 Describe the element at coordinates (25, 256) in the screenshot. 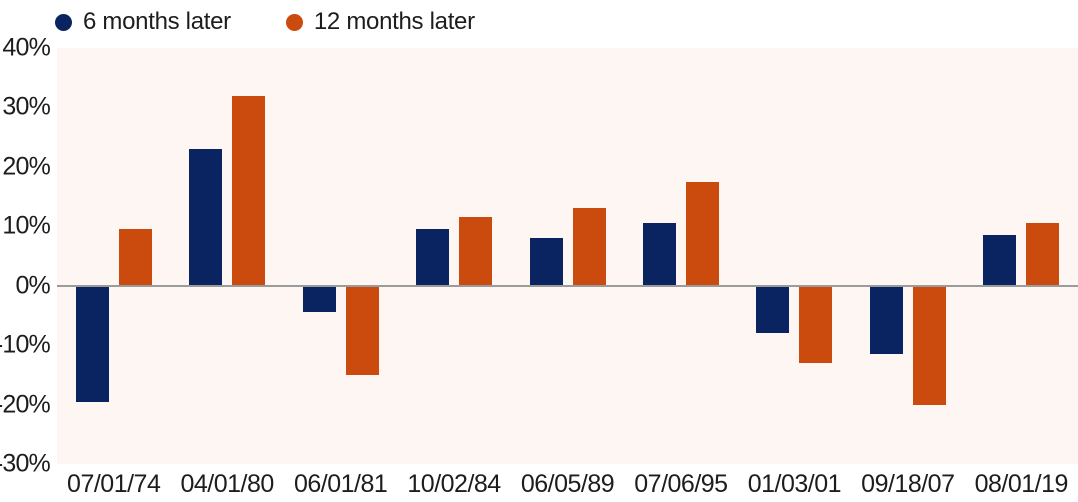

I see `y-axis: 40% 30% 20% 10% 0% -10% -20% -30%` at that location.